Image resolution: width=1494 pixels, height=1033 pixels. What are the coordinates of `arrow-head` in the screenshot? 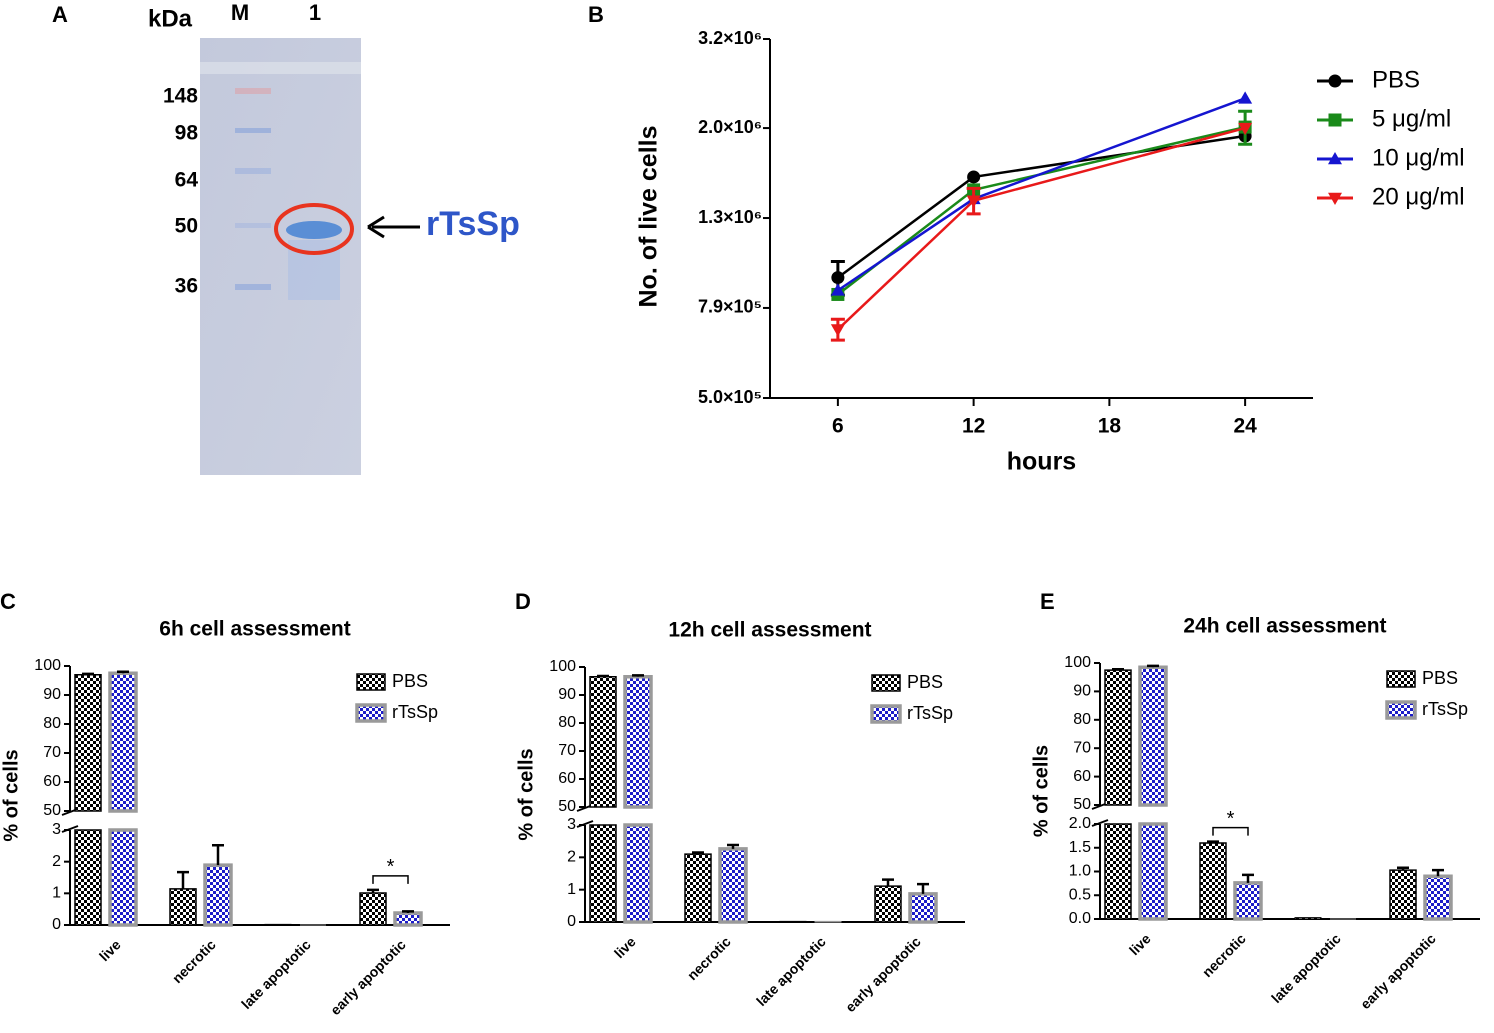 It's located at (376, 227).